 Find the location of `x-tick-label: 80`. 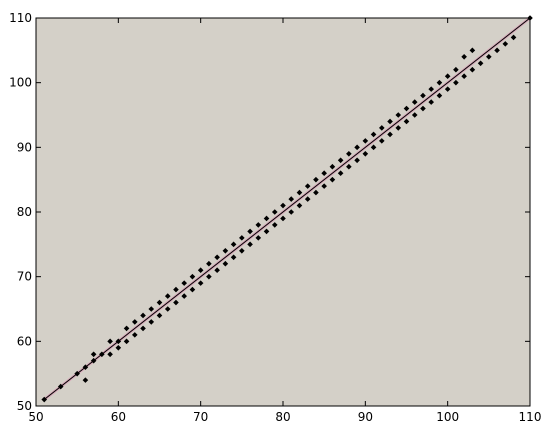

x-tick-label: 80 is located at coordinates (282, 417).